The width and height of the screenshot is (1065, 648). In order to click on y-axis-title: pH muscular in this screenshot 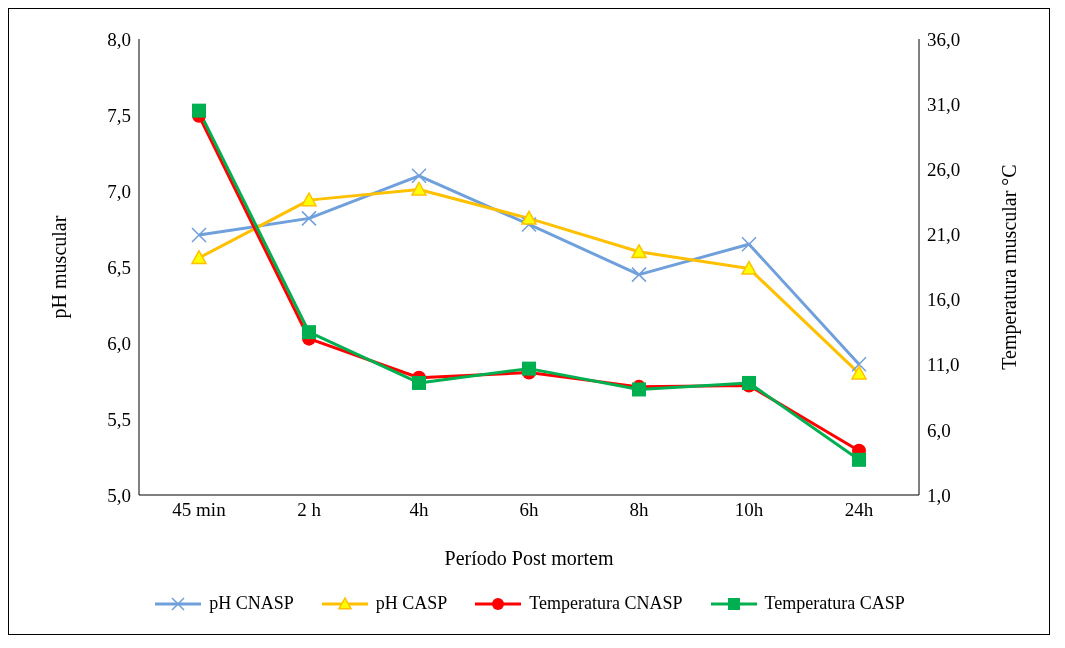, I will do `click(60, 267)`.